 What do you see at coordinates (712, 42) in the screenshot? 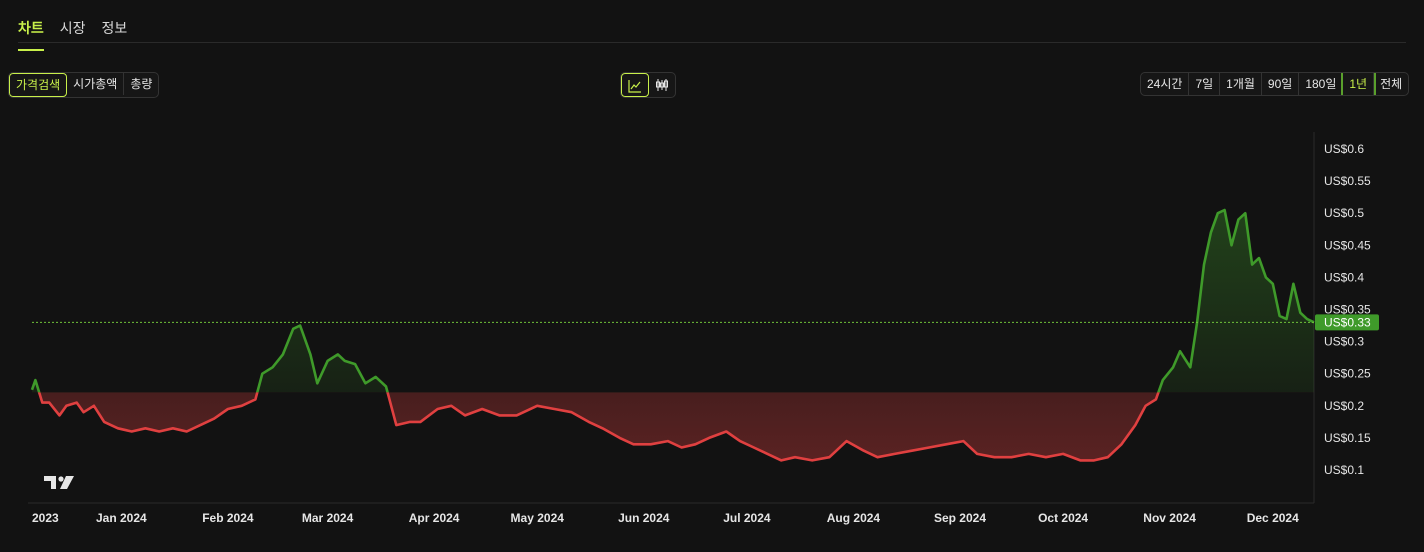
I see `tabs-divider` at bounding box center [712, 42].